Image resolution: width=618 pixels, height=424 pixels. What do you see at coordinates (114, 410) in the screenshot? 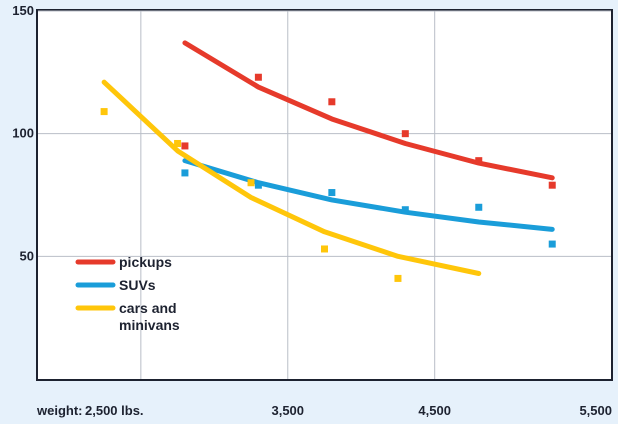
I see `x-tick-label: 2,500 lbs.` at bounding box center [114, 410].